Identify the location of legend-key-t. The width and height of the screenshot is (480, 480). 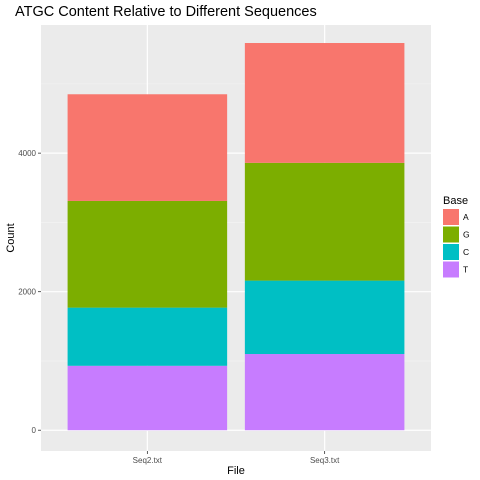
(451, 269).